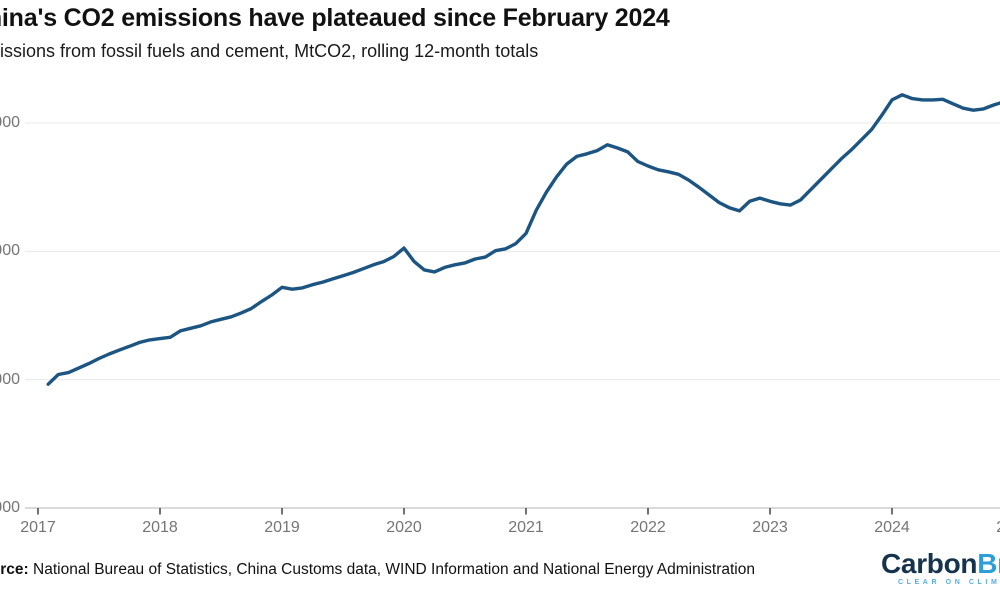  I want to click on x-axis-label: 2018, so click(160, 527).